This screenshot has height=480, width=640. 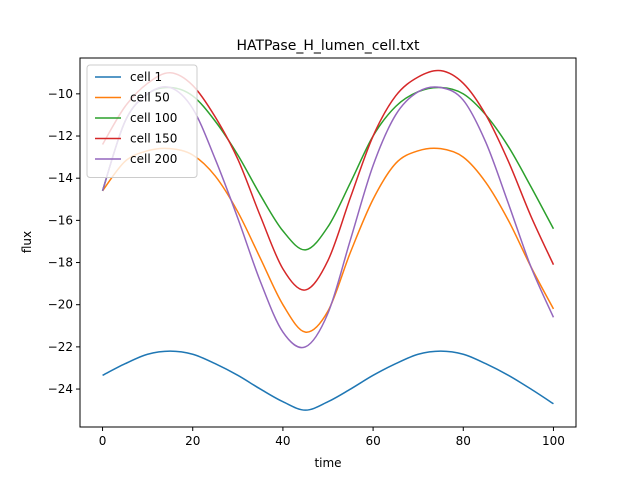 What do you see at coordinates (60, 347) in the screenshot?
I see `y-tick-label: −22` at bounding box center [60, 347].